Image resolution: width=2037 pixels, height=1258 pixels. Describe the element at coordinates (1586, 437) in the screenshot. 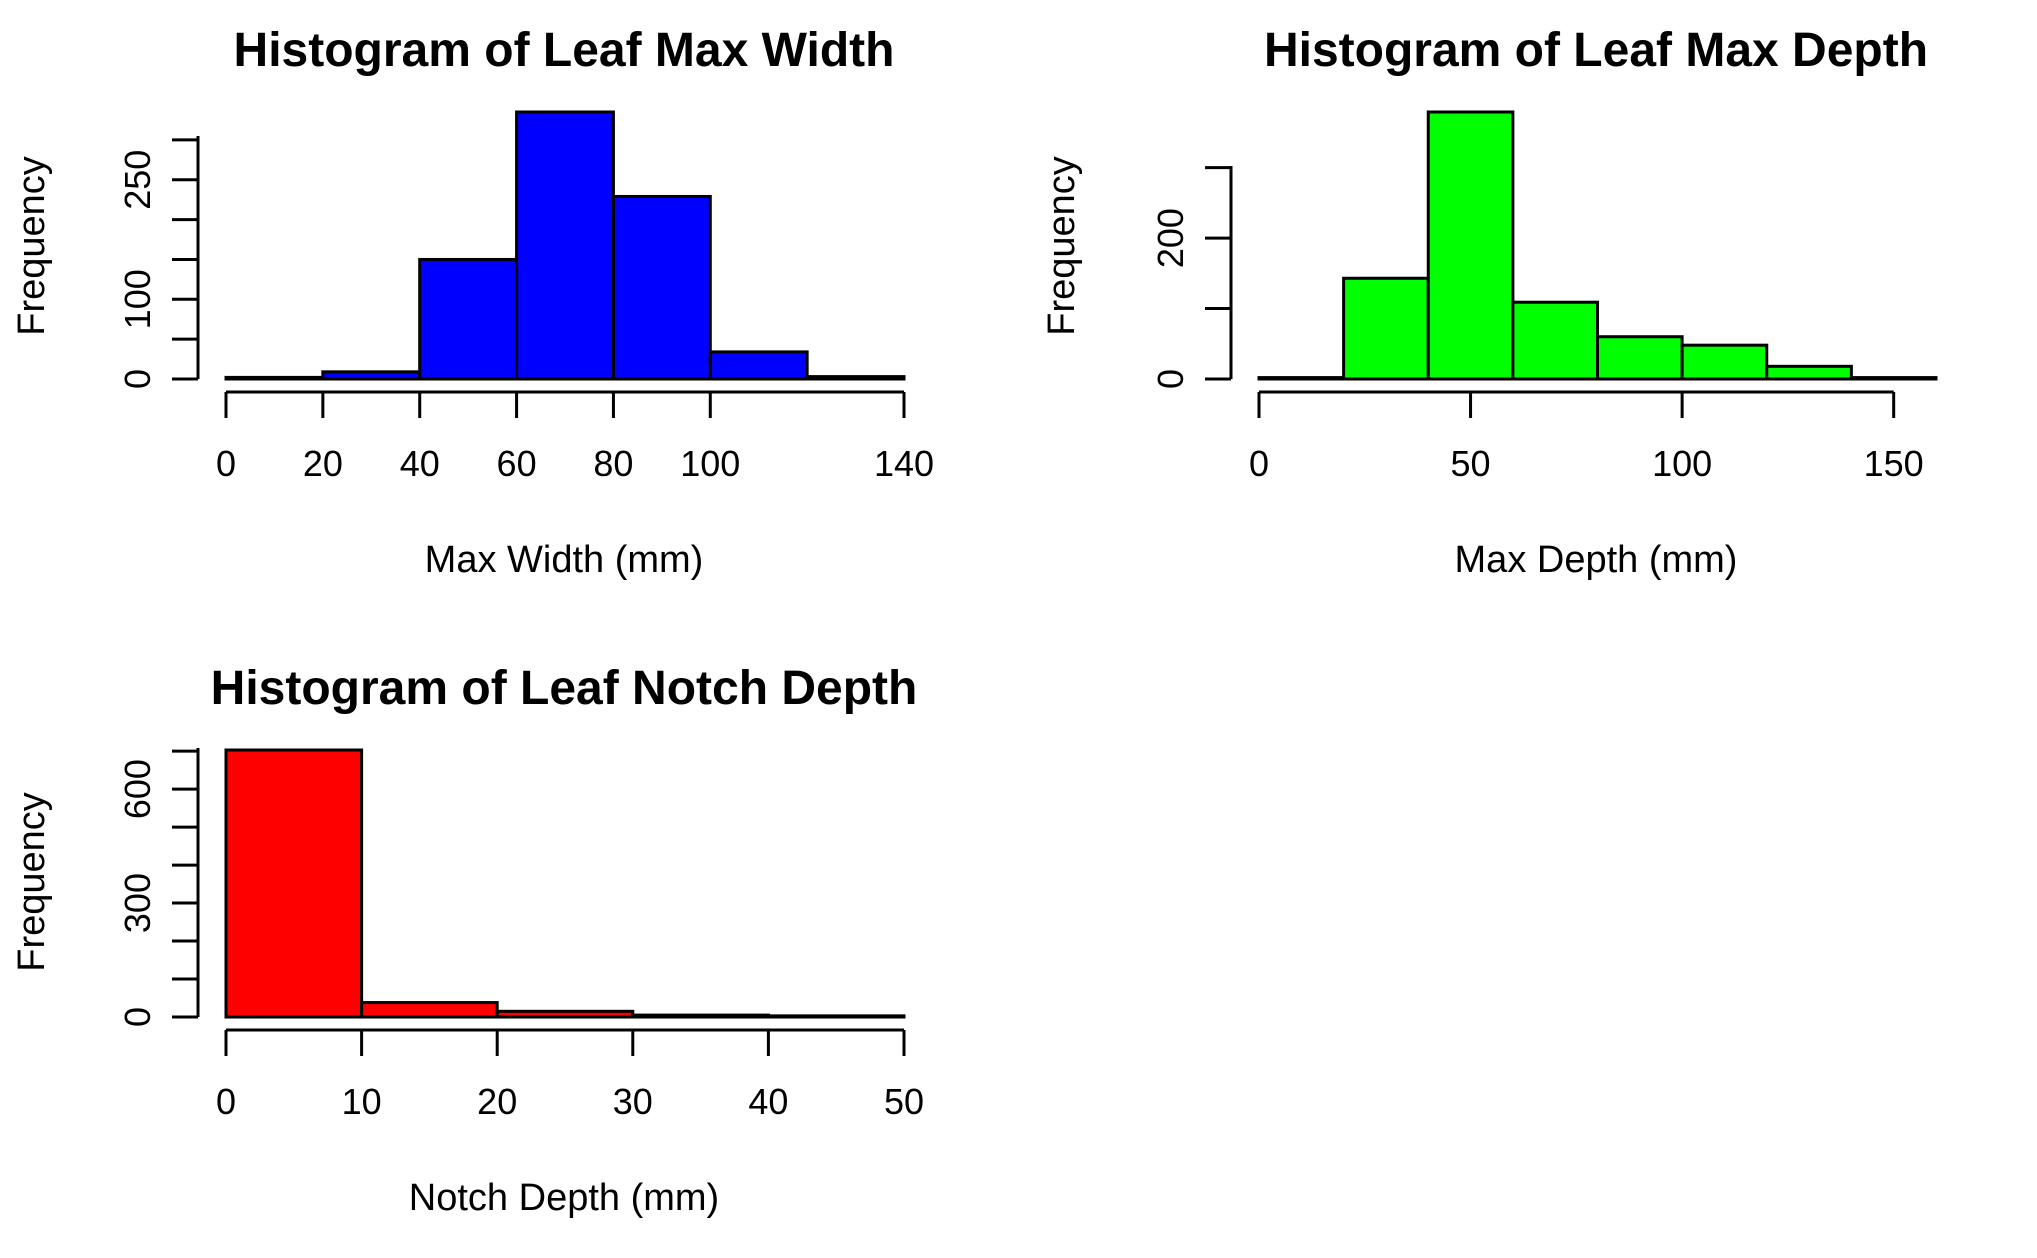

I see `x-axis: 0 50 100 150` at that location.